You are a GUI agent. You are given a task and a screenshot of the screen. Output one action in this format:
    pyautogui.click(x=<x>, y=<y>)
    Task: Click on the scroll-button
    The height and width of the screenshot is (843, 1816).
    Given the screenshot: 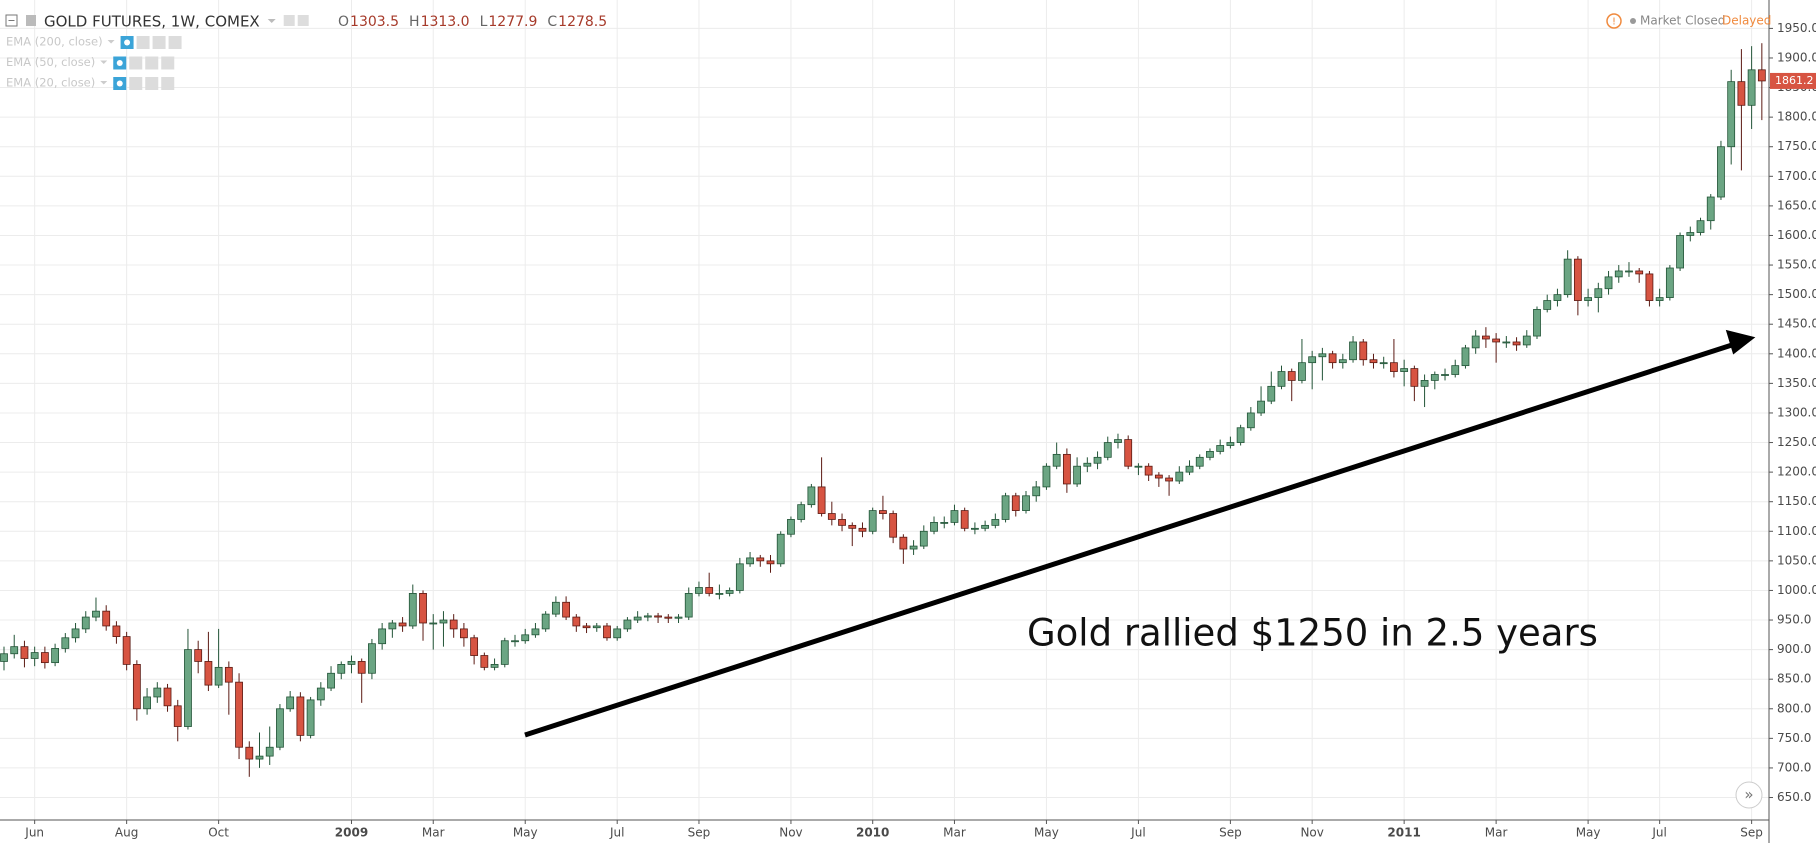 What is the action you would take?
    pyautogui.click(x=1749, y=795)
    